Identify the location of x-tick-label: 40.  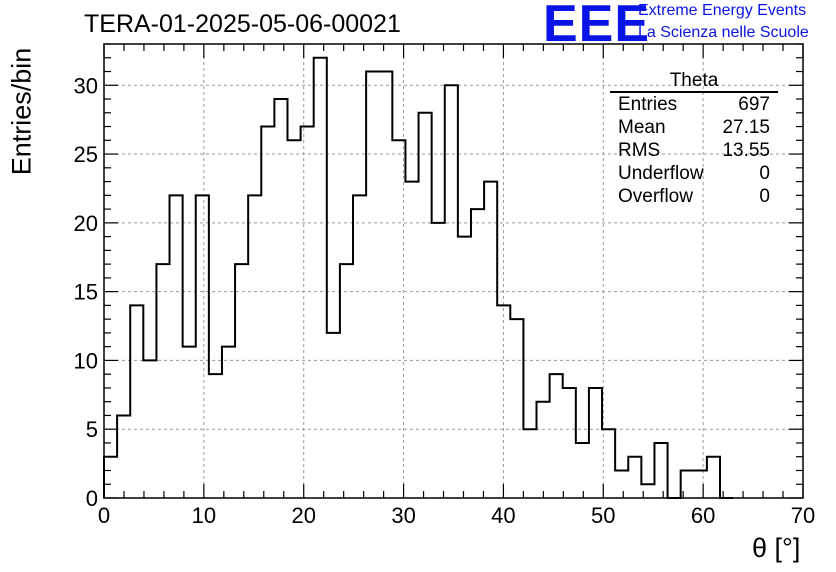
(503, 515).